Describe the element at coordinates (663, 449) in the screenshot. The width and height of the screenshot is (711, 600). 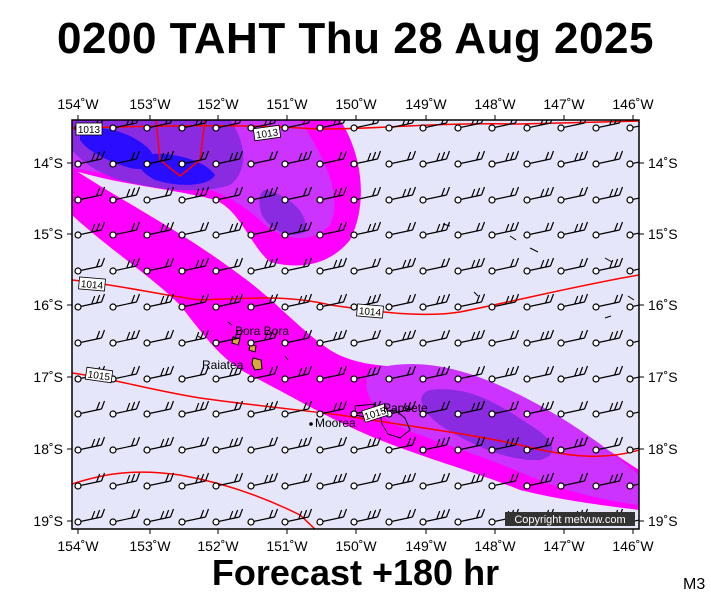
I see `lat-label: 18˚S` at that location.